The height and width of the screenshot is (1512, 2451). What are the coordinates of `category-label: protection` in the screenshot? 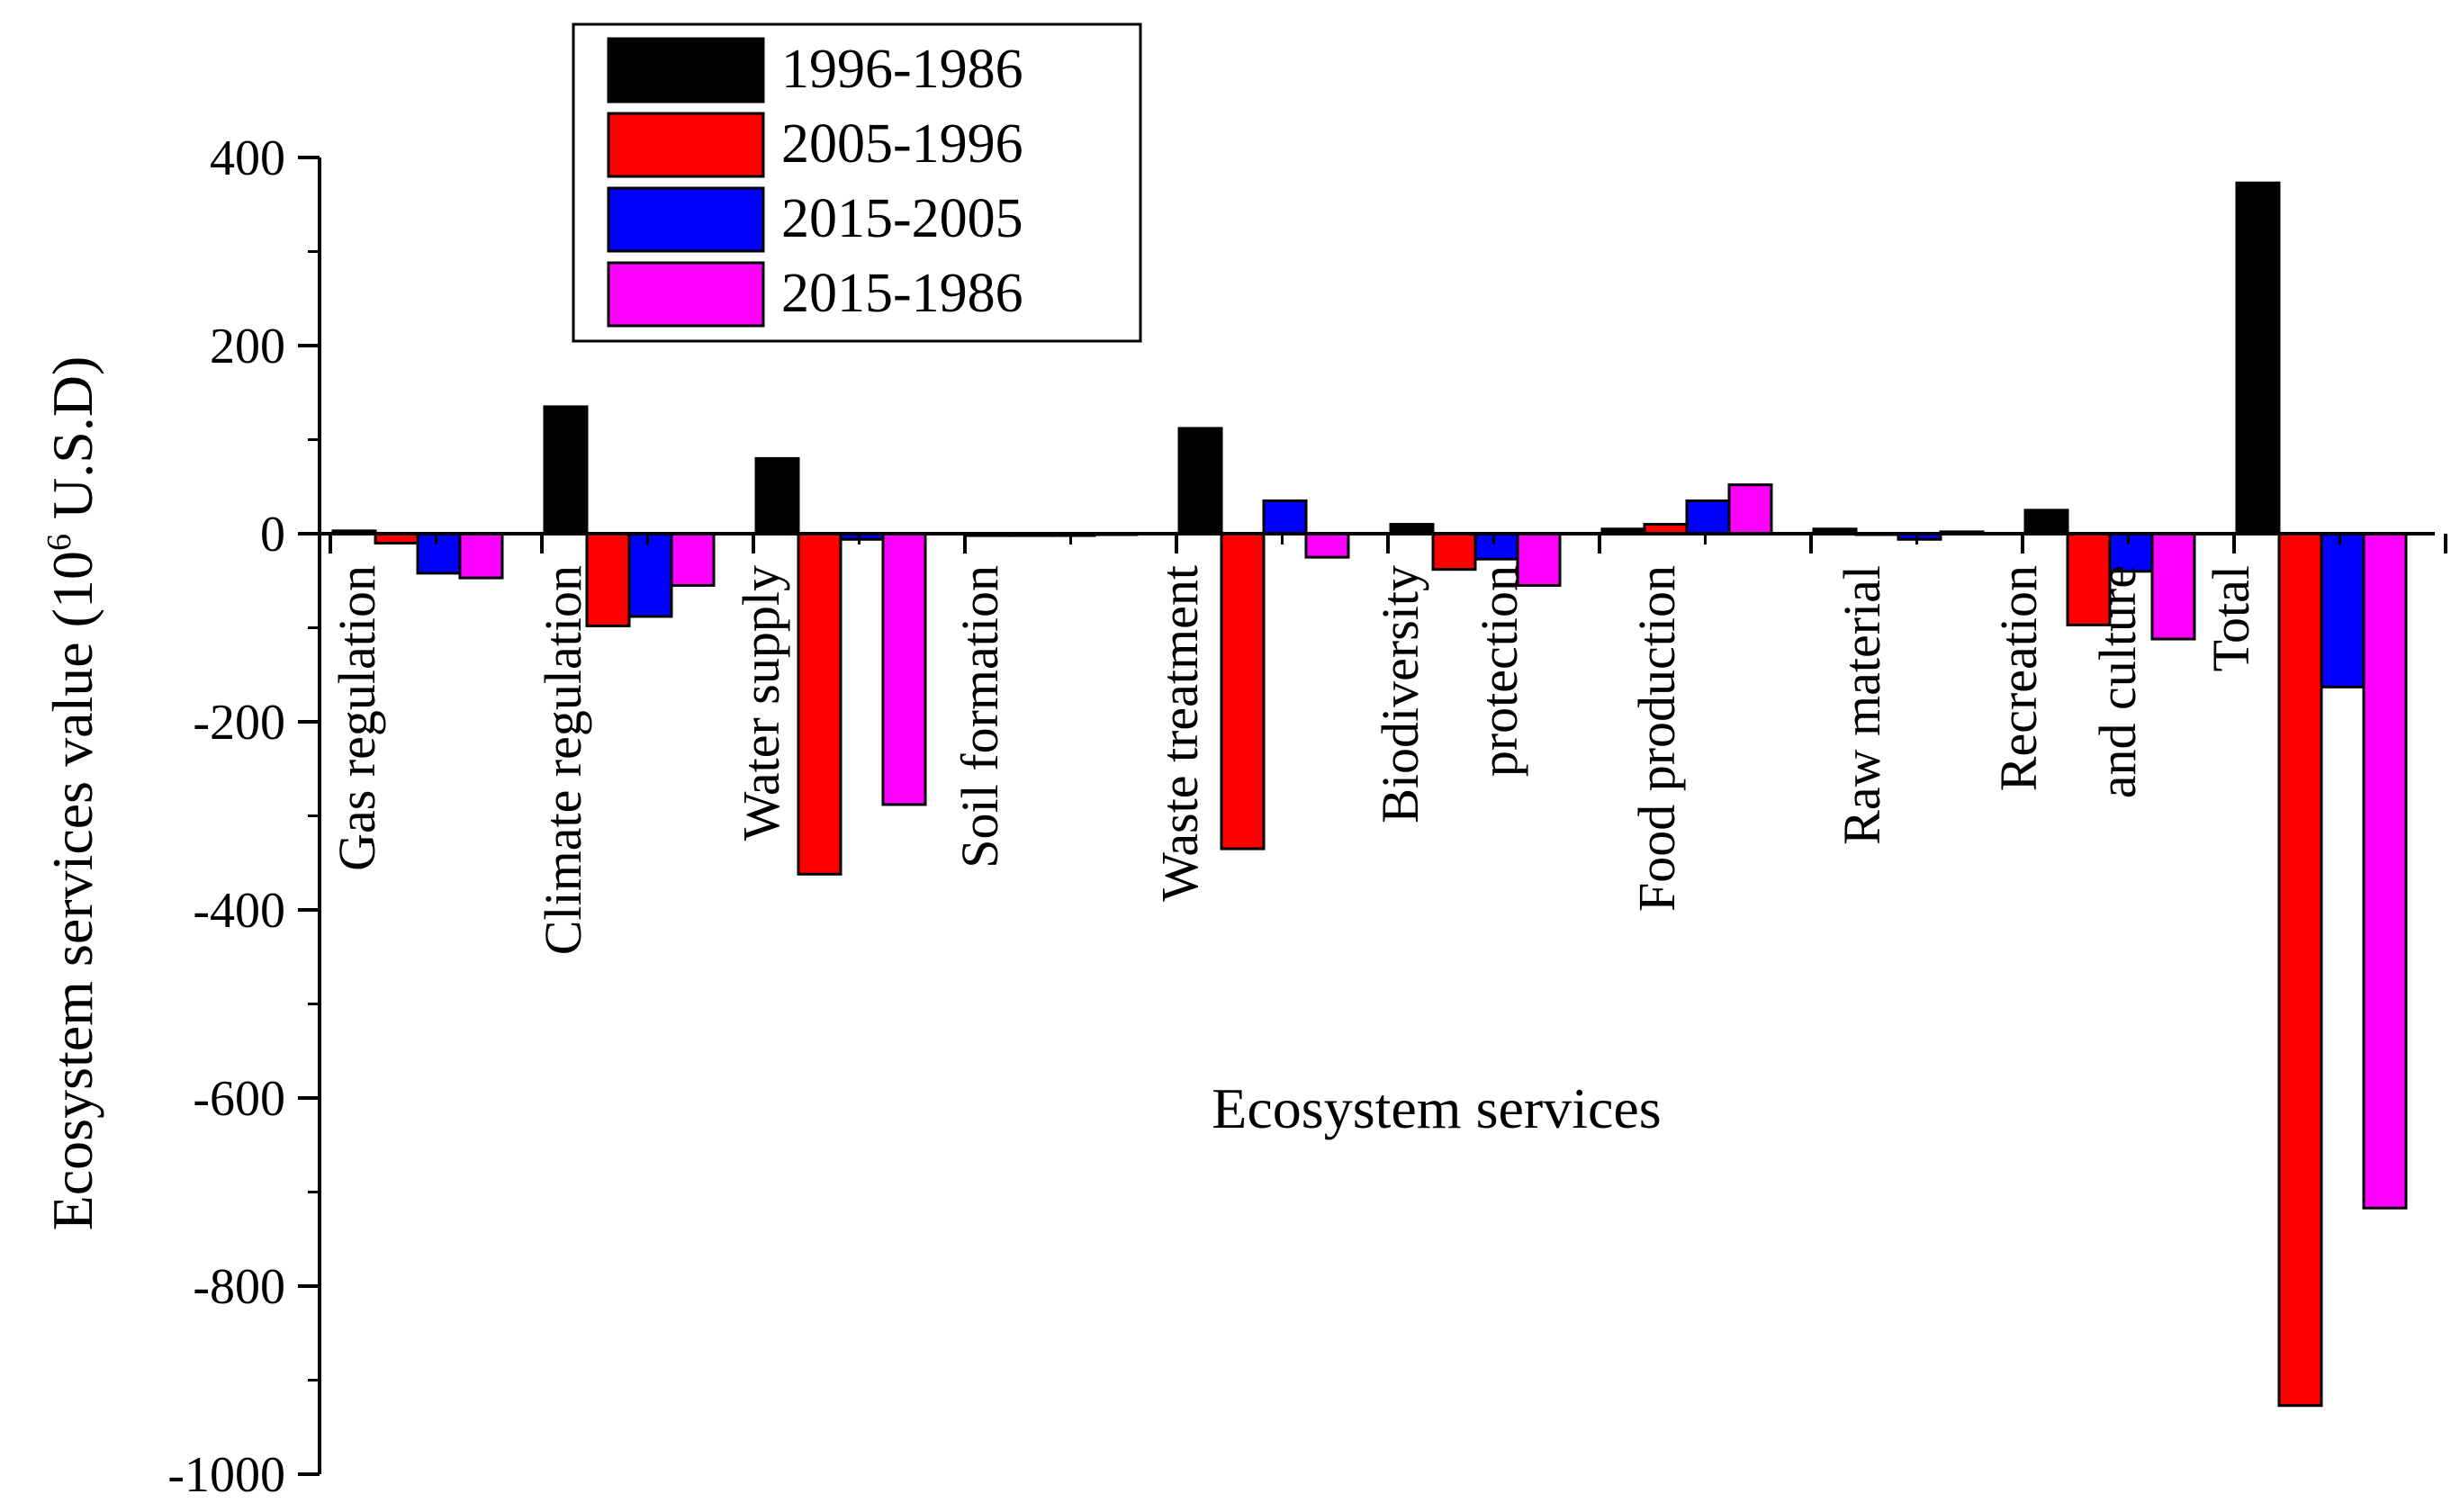 It's located at (1499, 671).